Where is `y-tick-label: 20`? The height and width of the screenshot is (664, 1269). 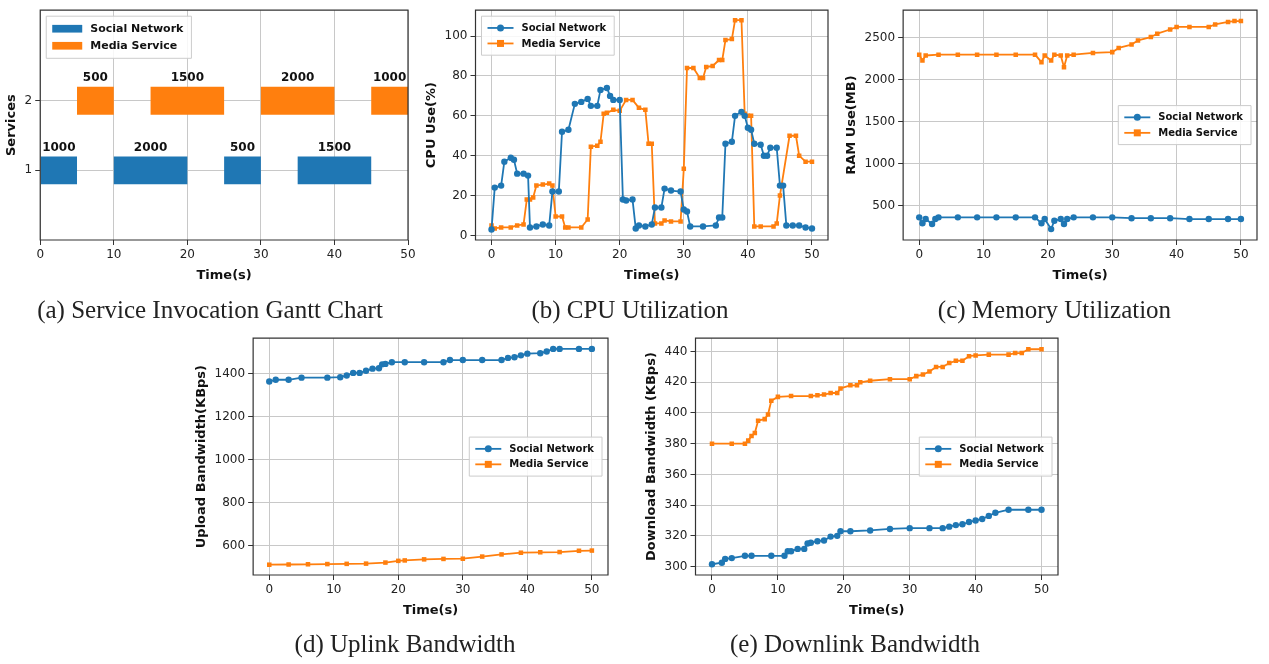 y-tick-label: 20 is located at coordinates (460, 194).